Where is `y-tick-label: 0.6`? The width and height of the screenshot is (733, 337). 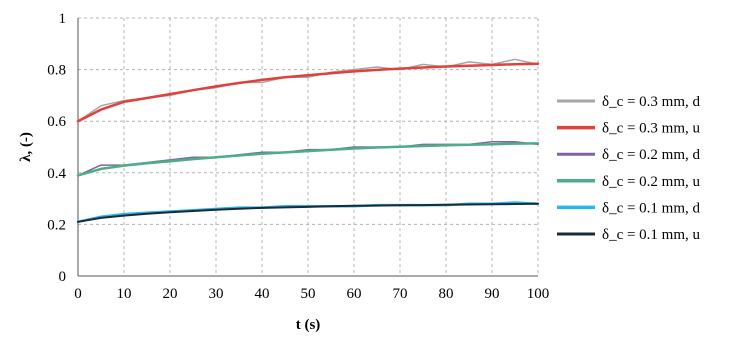 y-tick-label: 0.6 is located at coordinates (56, 122).